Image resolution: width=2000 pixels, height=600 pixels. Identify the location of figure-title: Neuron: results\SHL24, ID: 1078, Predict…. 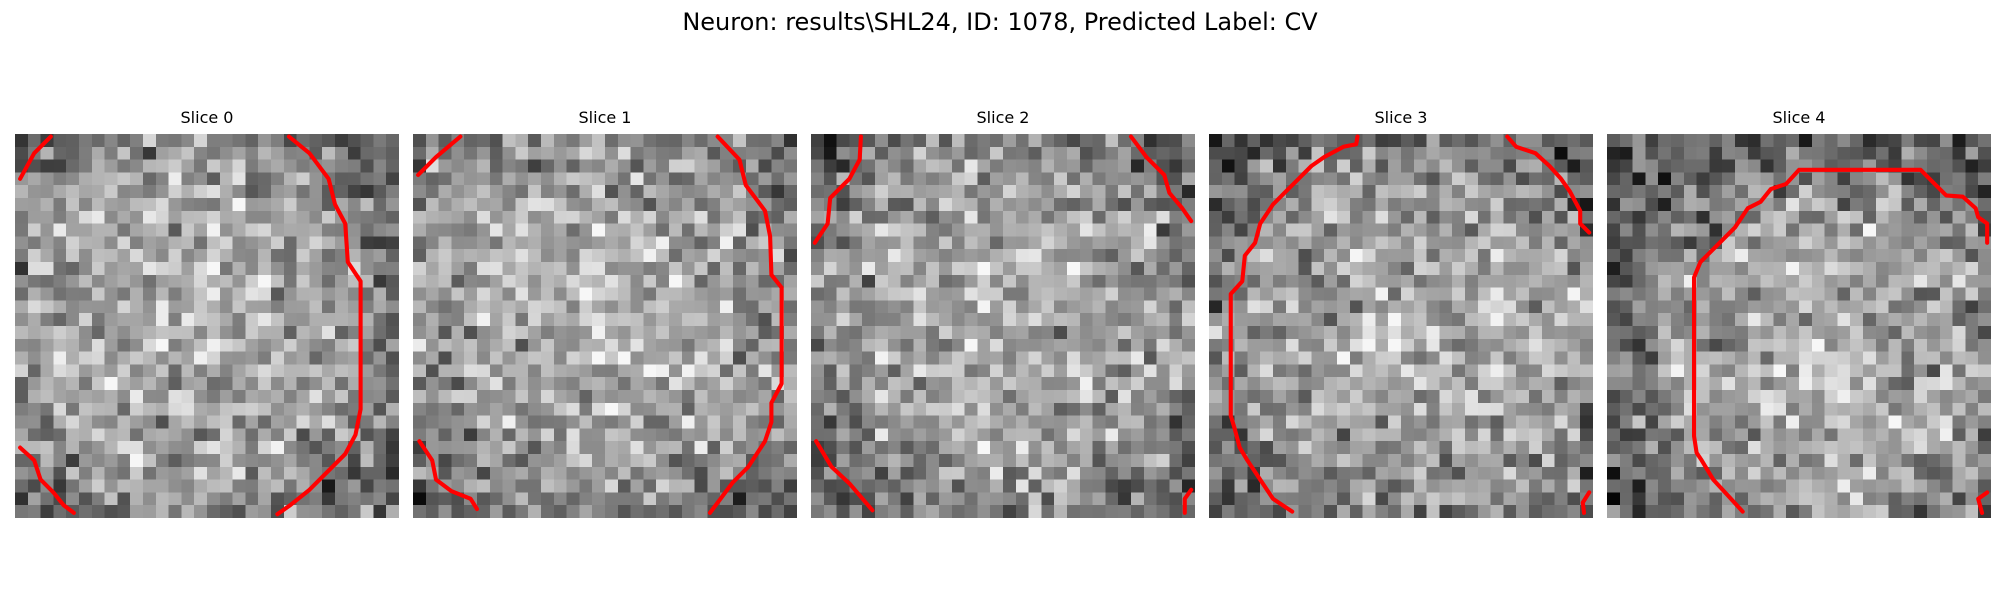
(1000, 22).